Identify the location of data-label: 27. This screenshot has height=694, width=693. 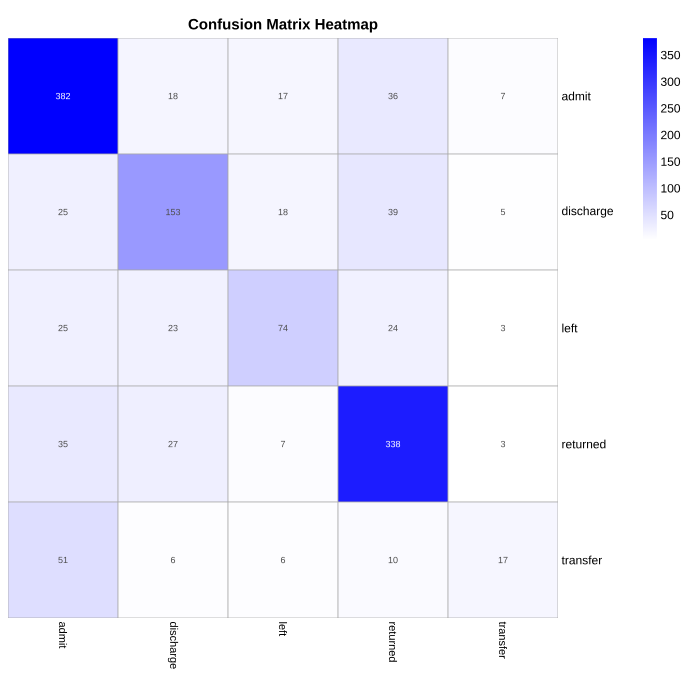
(173, 444).